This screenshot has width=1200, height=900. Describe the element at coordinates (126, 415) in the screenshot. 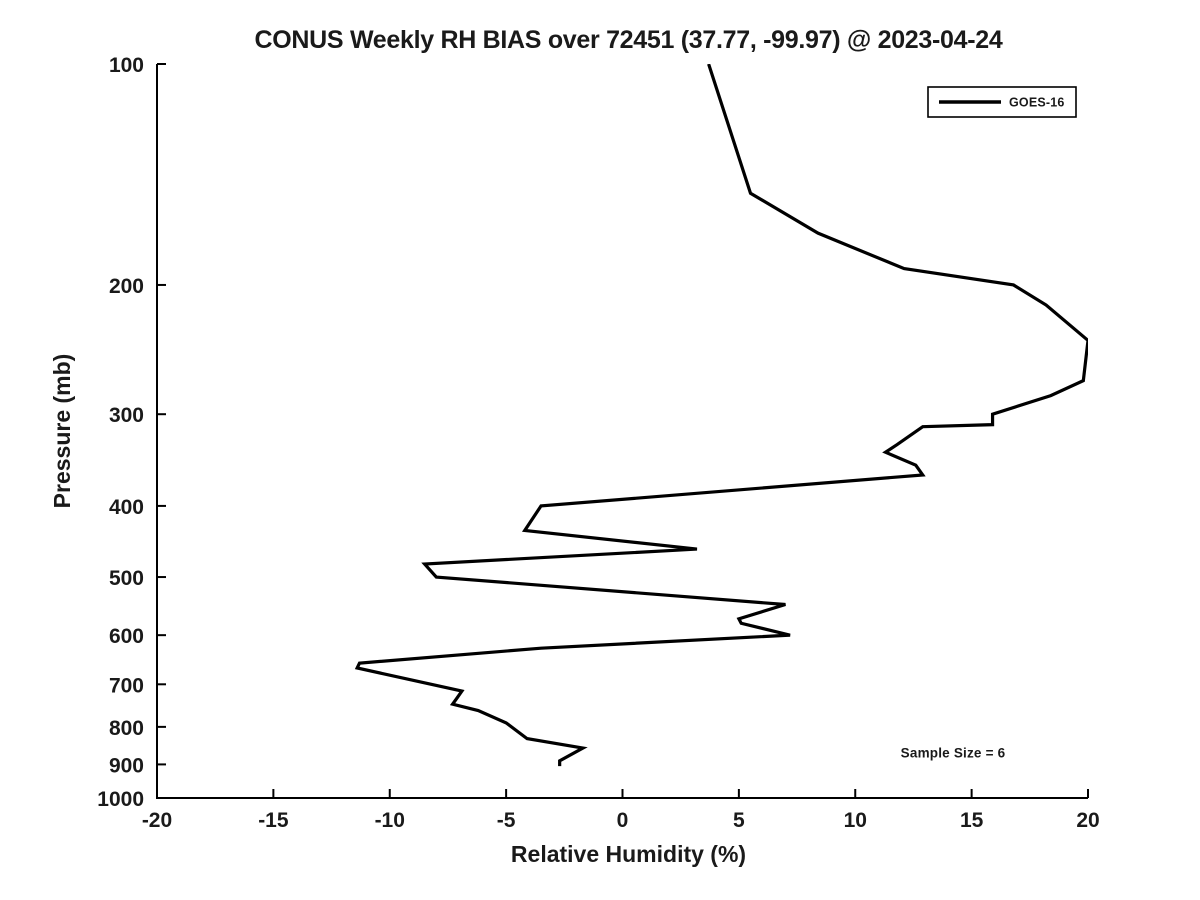

I see `y-tick-label: 300` at that location.